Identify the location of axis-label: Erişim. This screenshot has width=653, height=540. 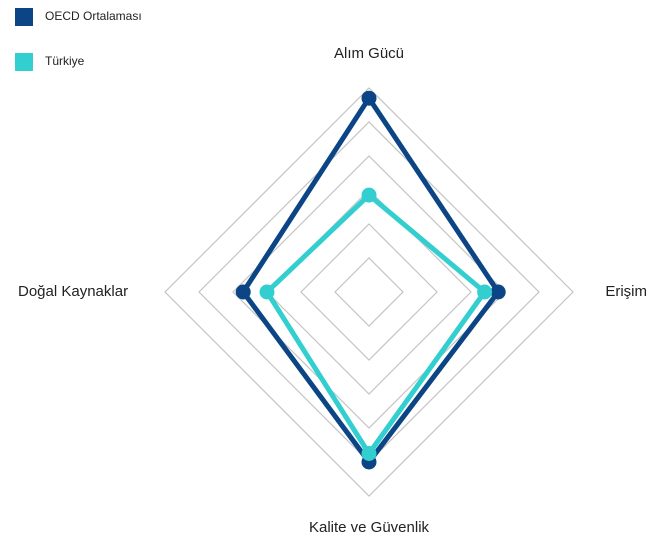
(626, 291).